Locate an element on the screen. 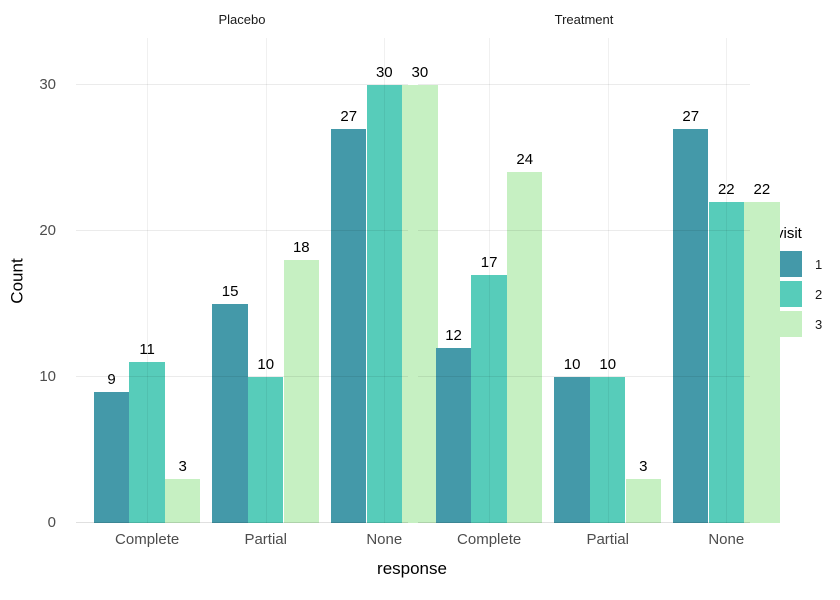 The image size is (840, 600). legend-label: 1 is located at coordinates (819, 264).